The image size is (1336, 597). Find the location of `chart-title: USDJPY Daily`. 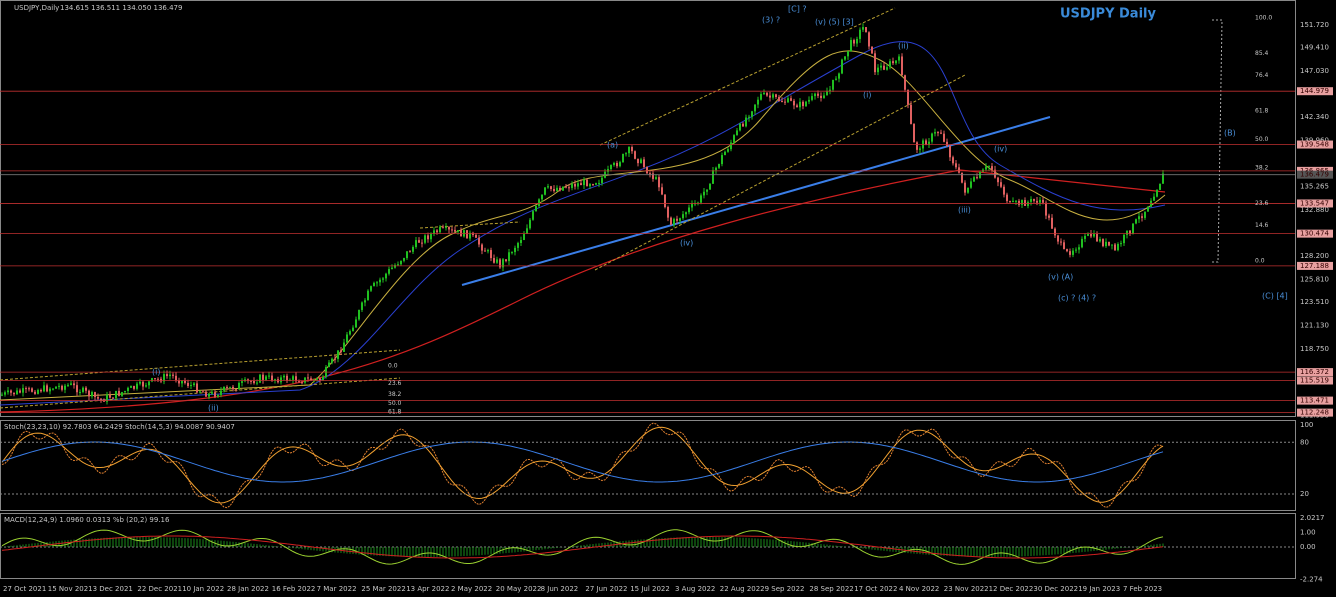

chart-title: USDJPY Daily is located at coordinates (1108, 14).